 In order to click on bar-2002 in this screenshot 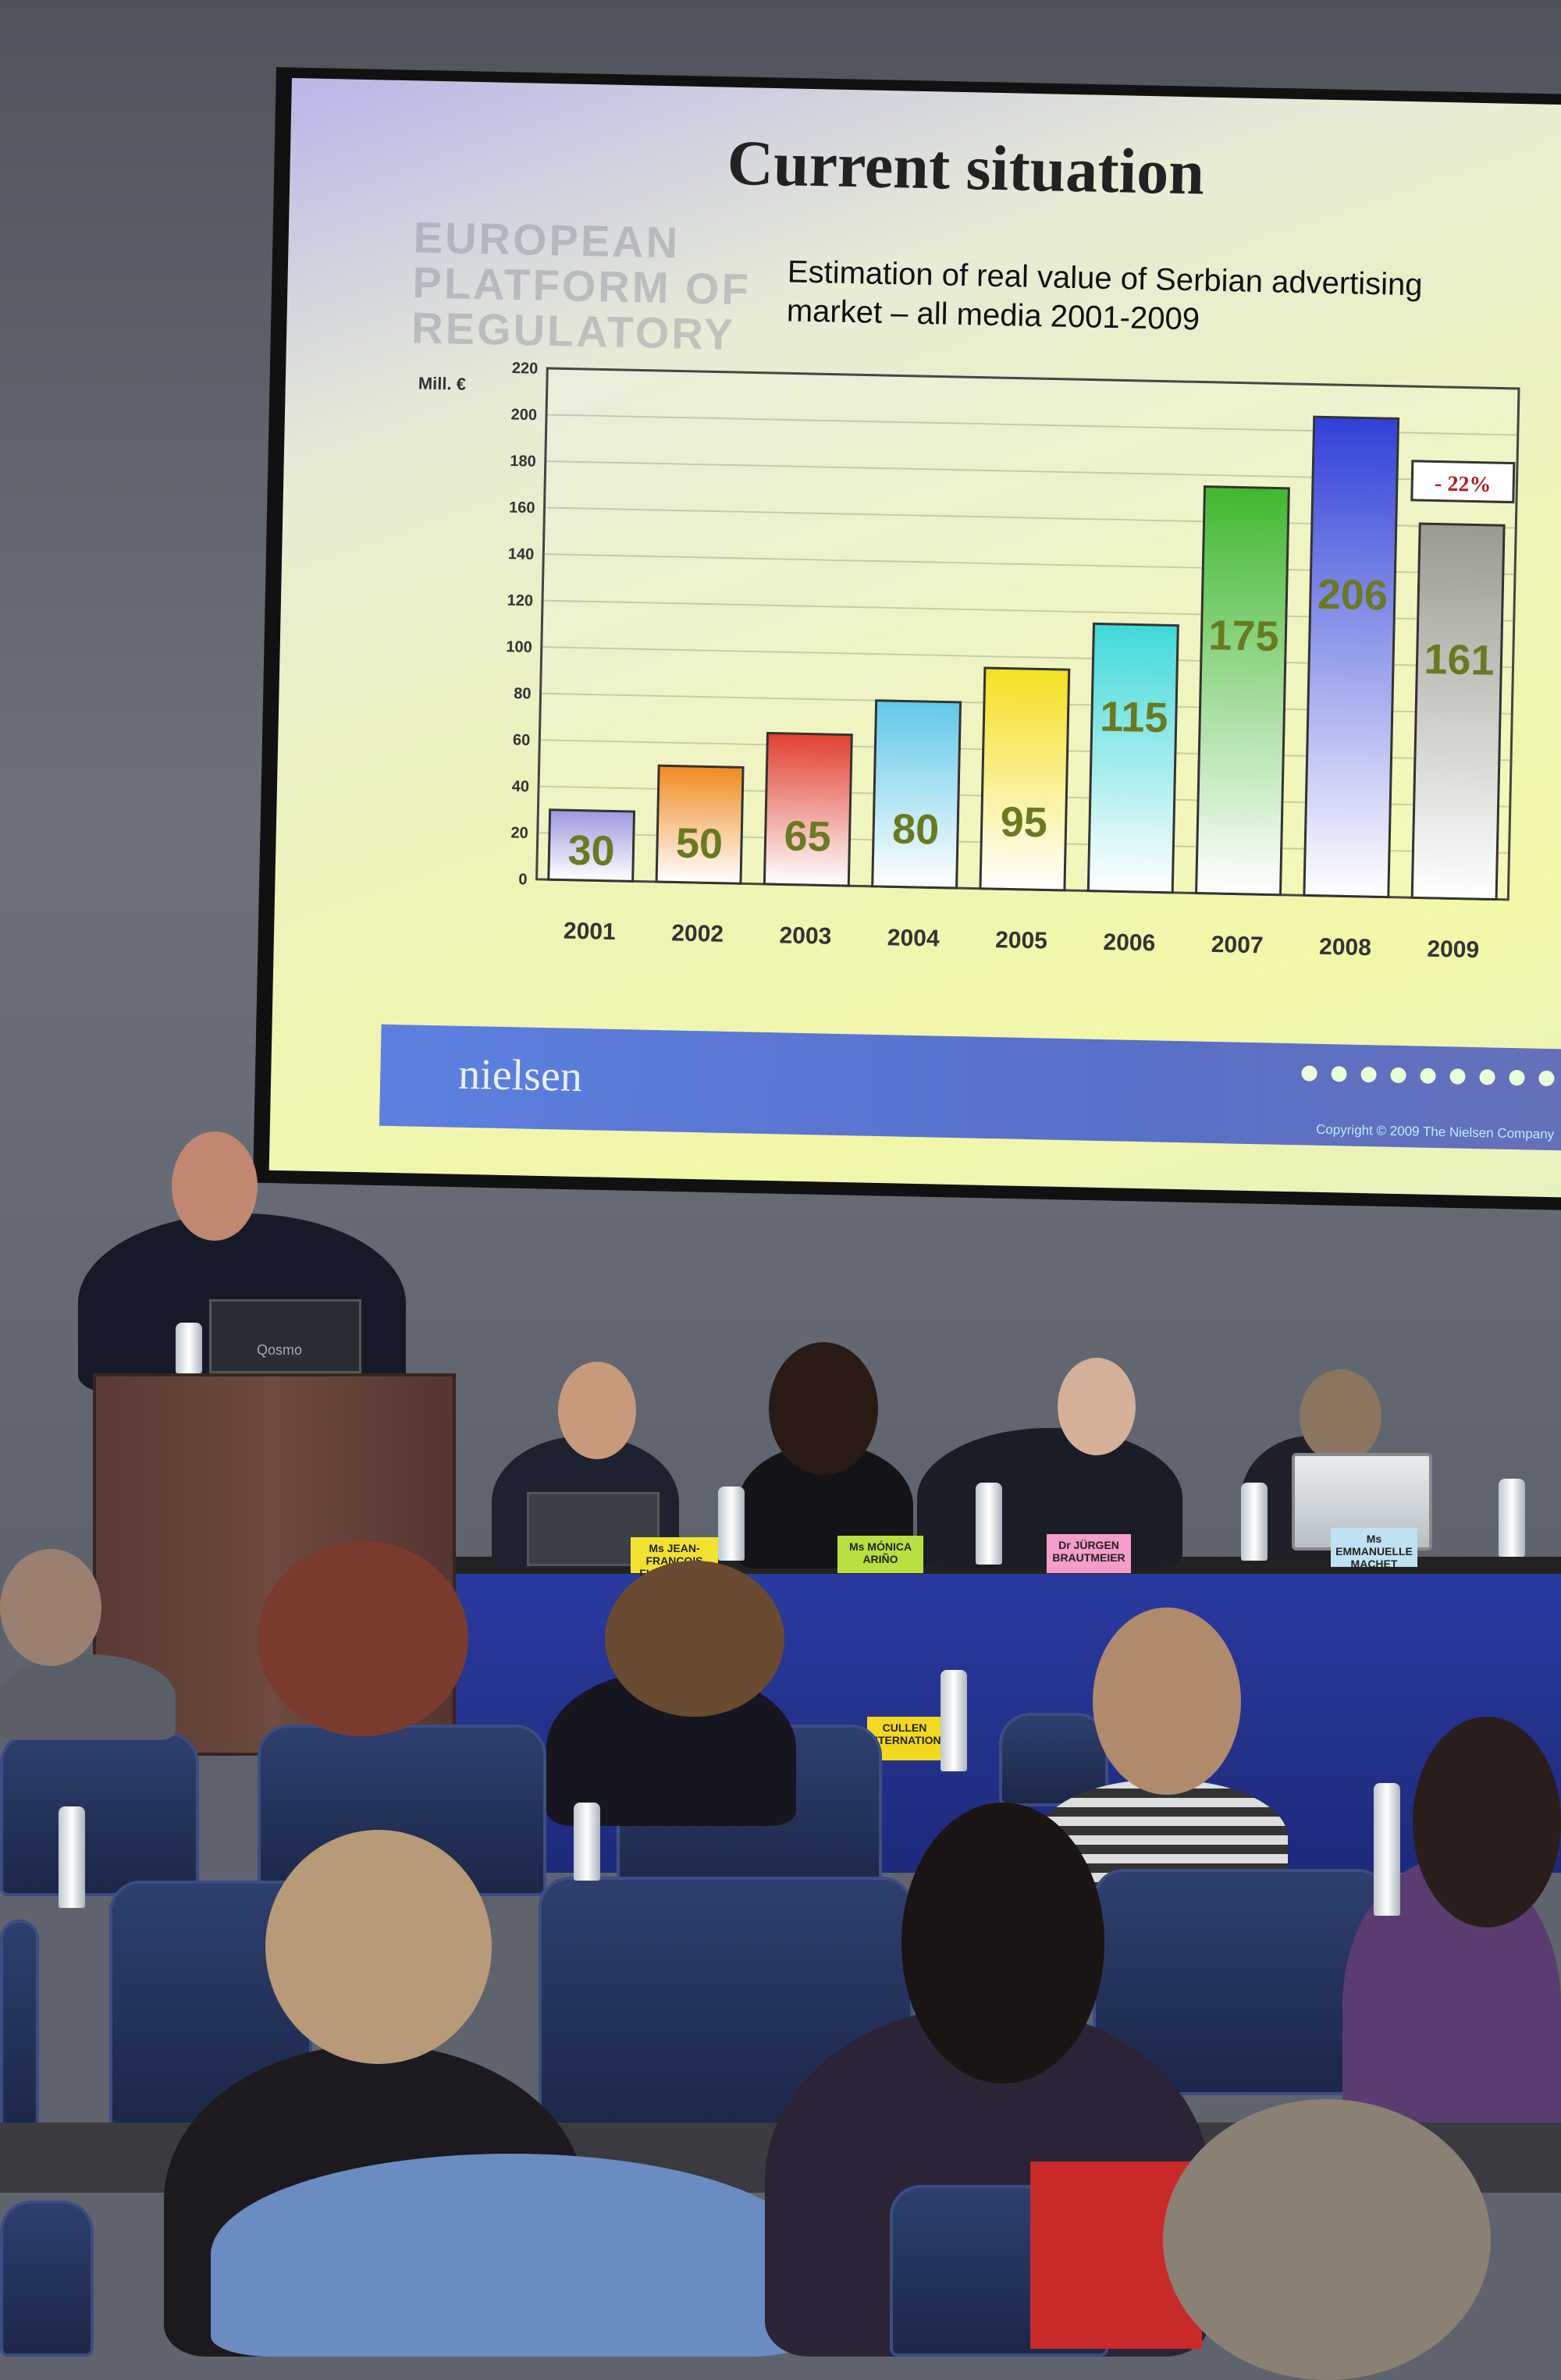, I will do `click(700, 824)`.